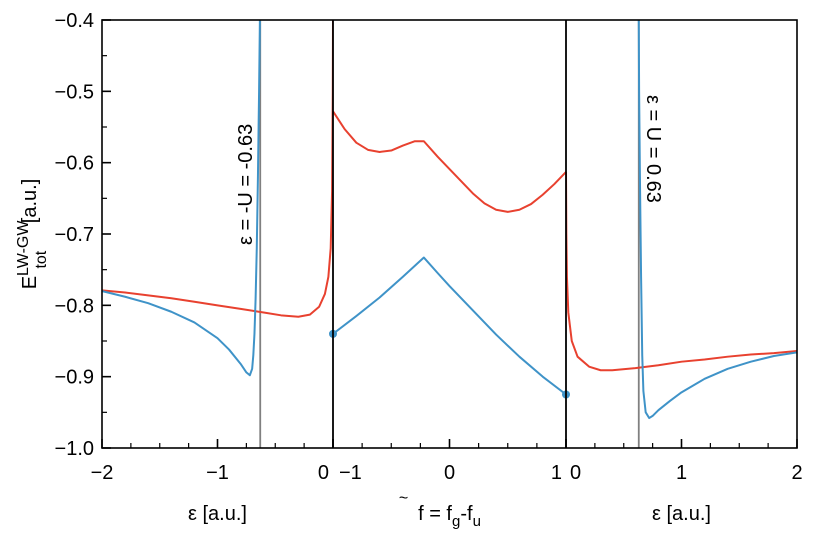  What do you see at coordinates (456, 521) in the screenshot?
I see `x-axis-title-sub1: g` at bounding box center [456, 521].